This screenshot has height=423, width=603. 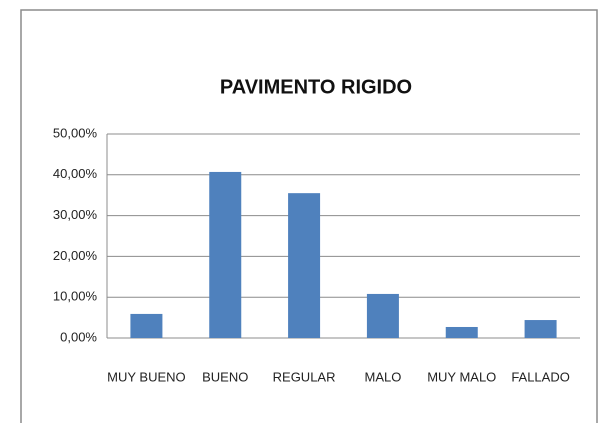 I want to click on x-tick-label: FALLADO, so click(x=540, y=376).